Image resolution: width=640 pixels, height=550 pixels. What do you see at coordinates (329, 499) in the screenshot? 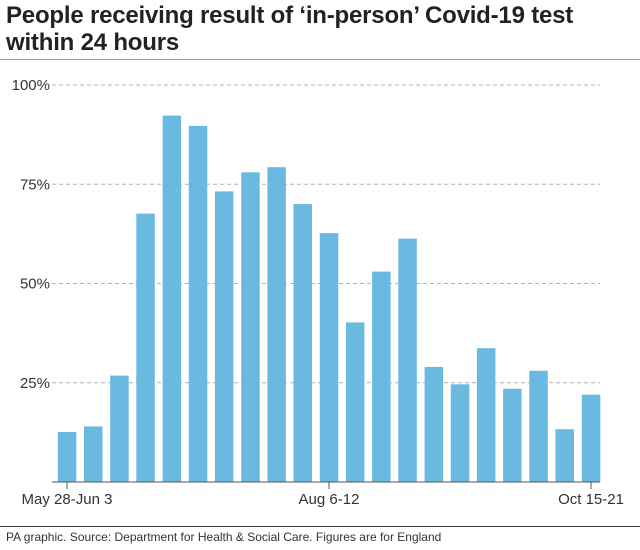
I see `x-tick-label: Aug 6-12` at bounding box center [329, 499].